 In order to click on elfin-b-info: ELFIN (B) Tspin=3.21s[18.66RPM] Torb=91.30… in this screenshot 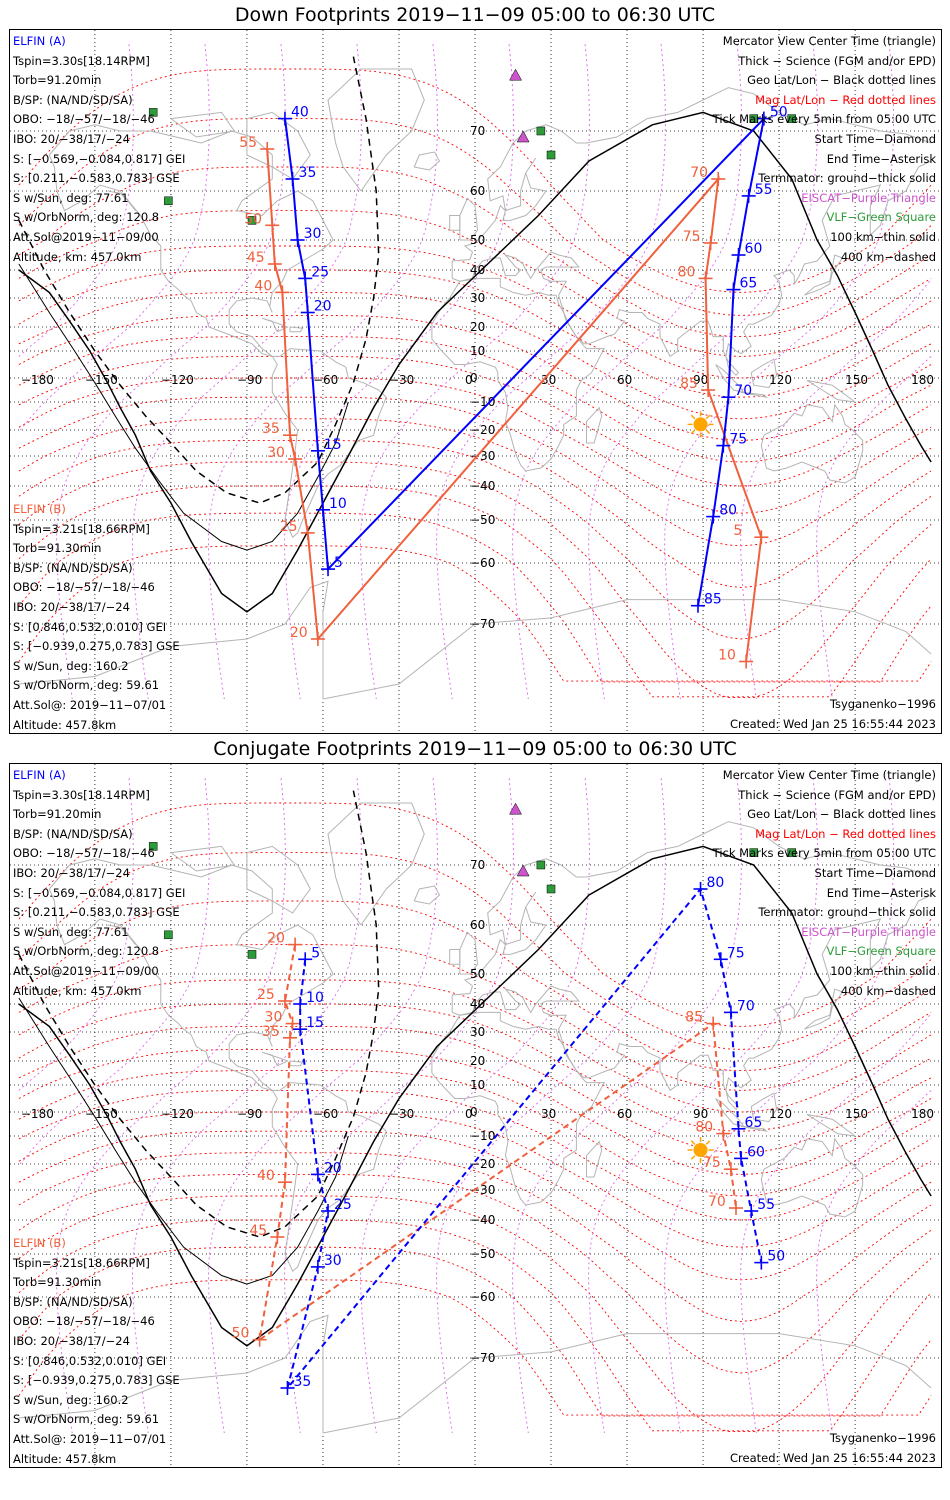, I will do `click(96, 616)`.